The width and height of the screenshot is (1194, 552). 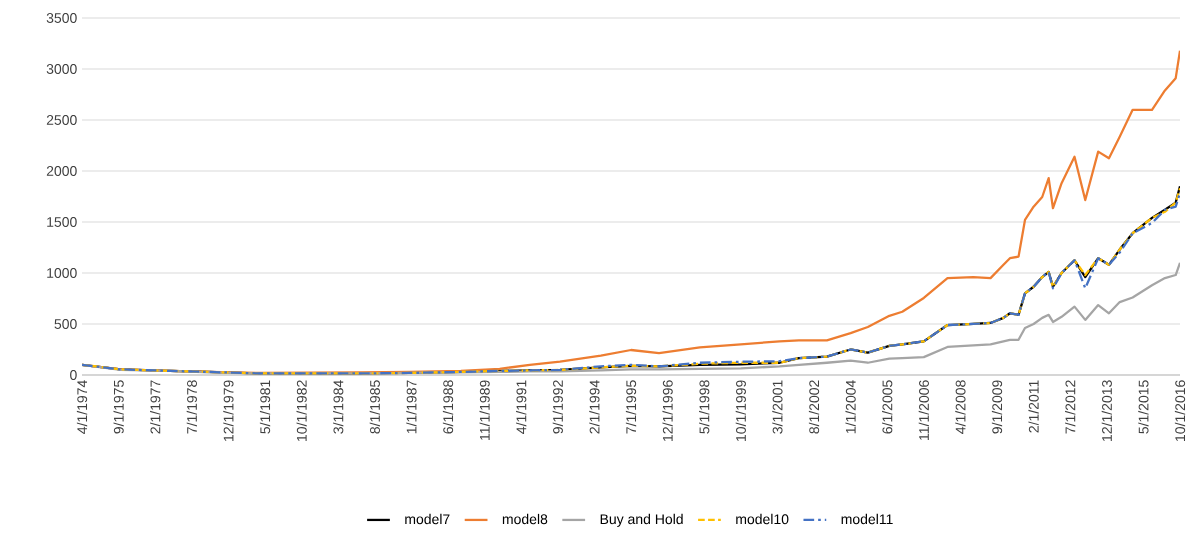 I want to click on x-tick-label: 4/1/2008, so click(x=960, y=407).